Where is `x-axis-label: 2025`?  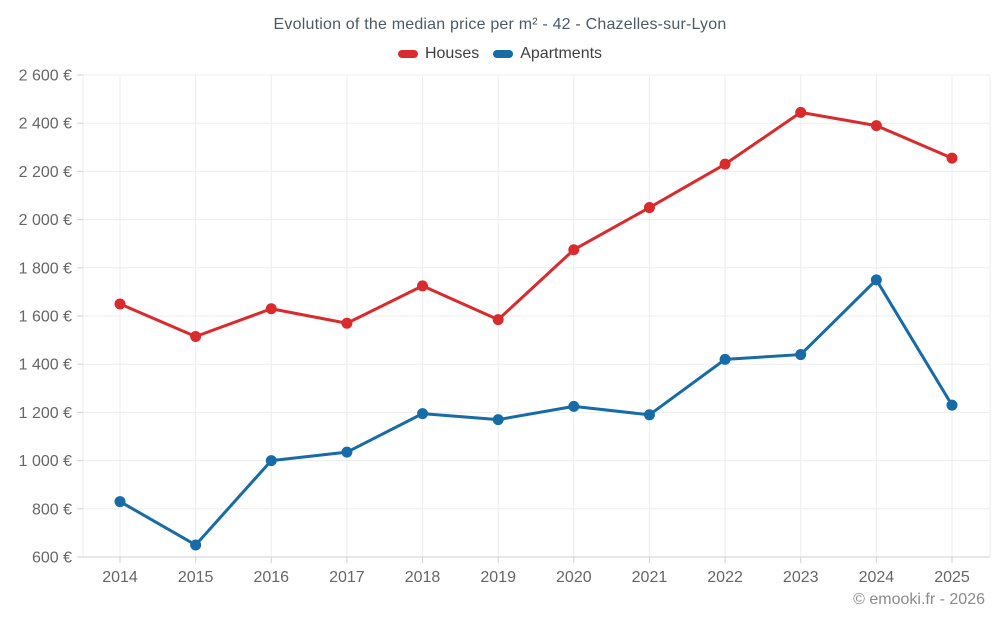
x-axis-label: 2025 is located at coordinates (952, 577).